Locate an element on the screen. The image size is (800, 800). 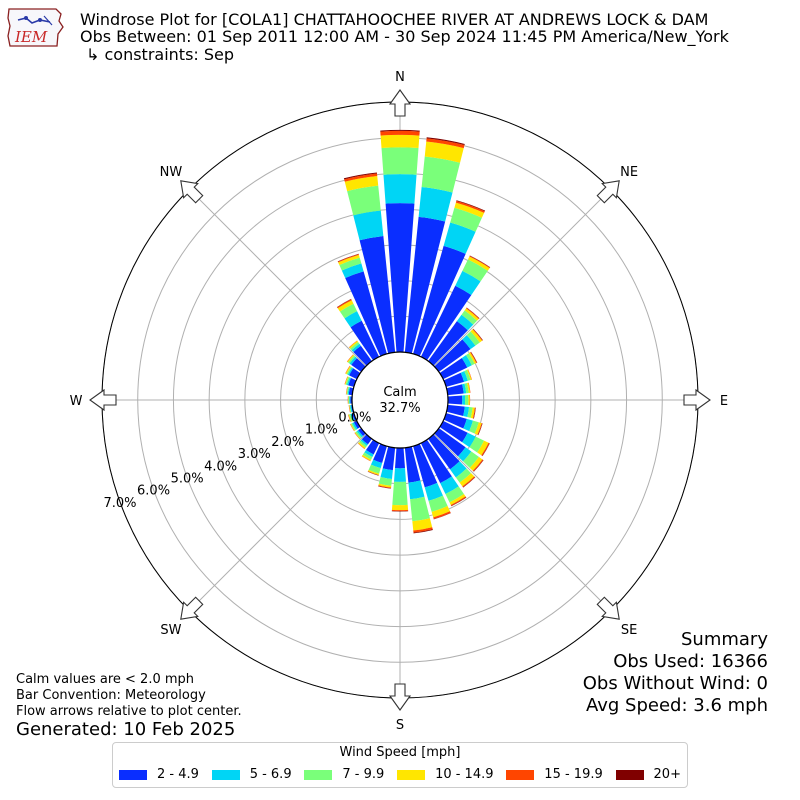
legend-item: 7 - 9.9 is located at coordinates (344, 774).